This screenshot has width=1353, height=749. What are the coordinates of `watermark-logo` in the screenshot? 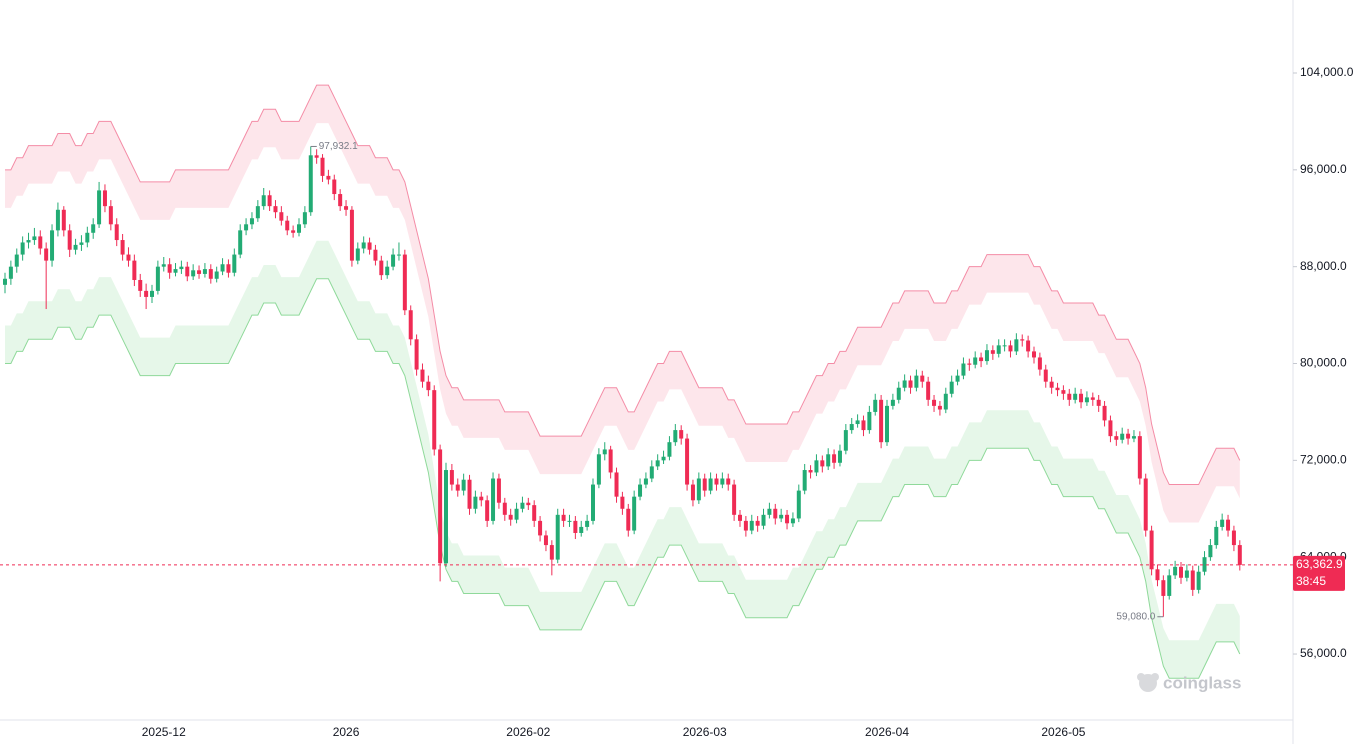 It's located at (1148, 682).